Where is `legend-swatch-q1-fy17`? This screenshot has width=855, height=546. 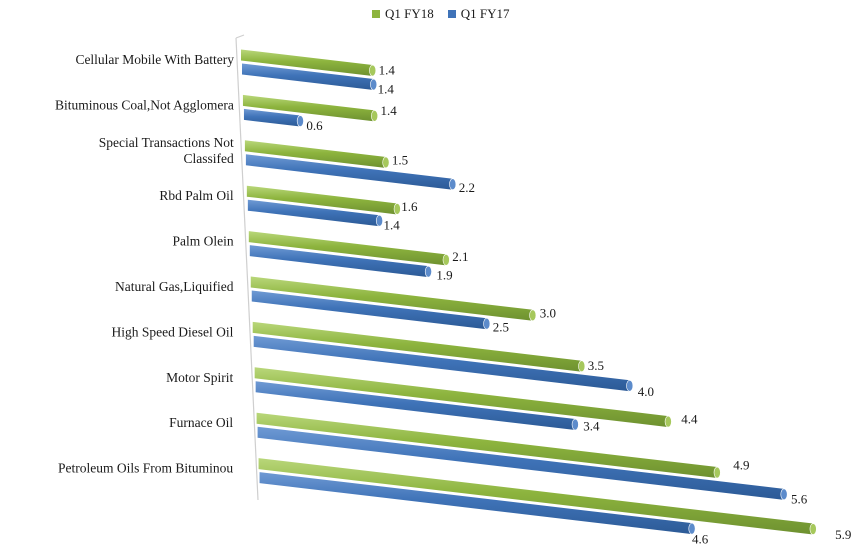 legend-swatch-q1-fy17 is located at coordinates (451, 14).